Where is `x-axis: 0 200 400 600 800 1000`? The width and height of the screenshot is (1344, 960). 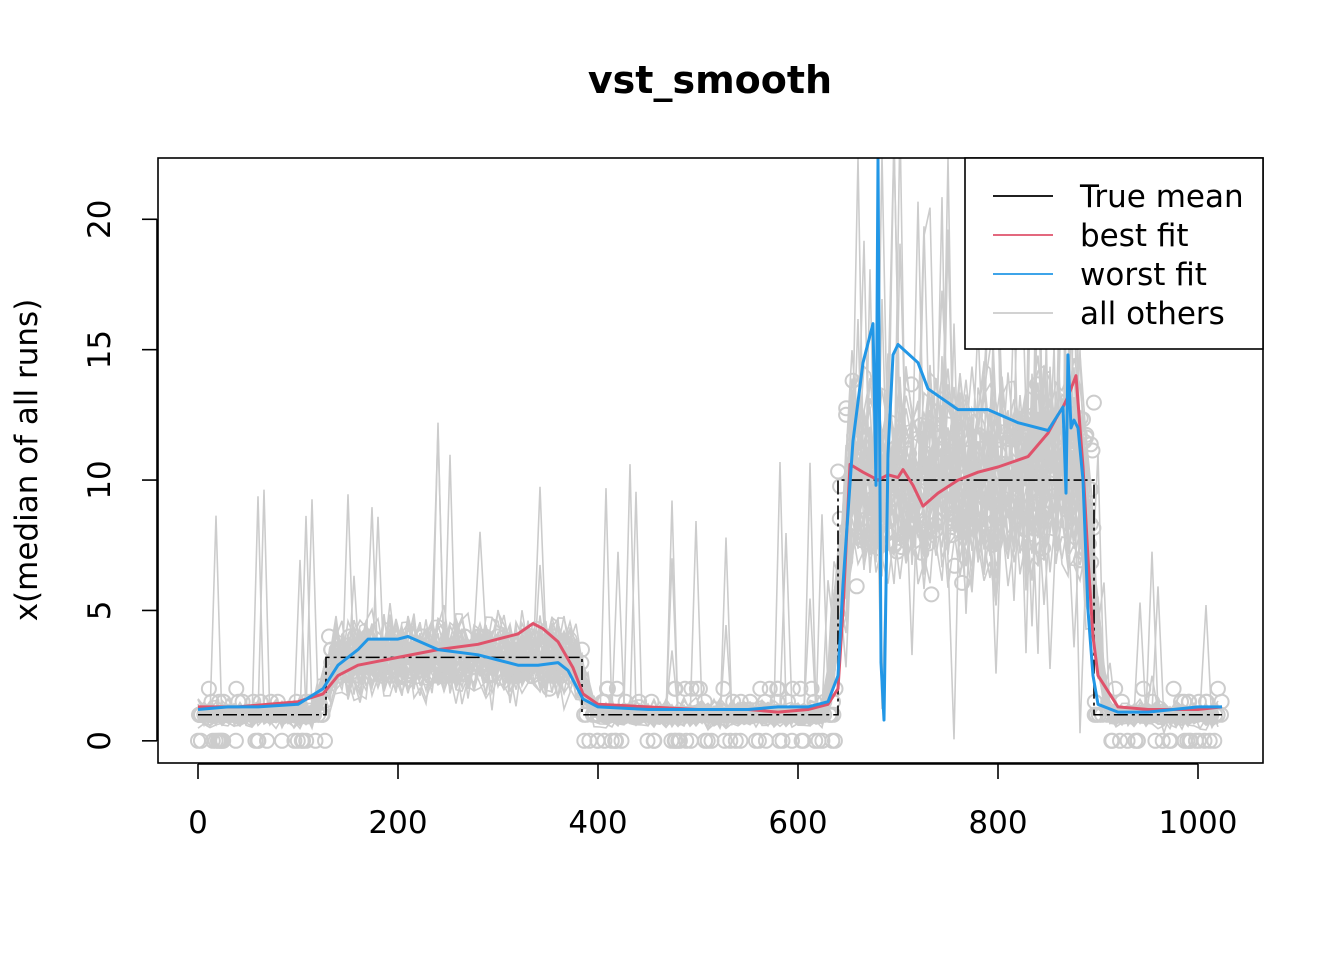 x-axis: 0 200 400 600 800 1000 is located at coordinates (712, 802).